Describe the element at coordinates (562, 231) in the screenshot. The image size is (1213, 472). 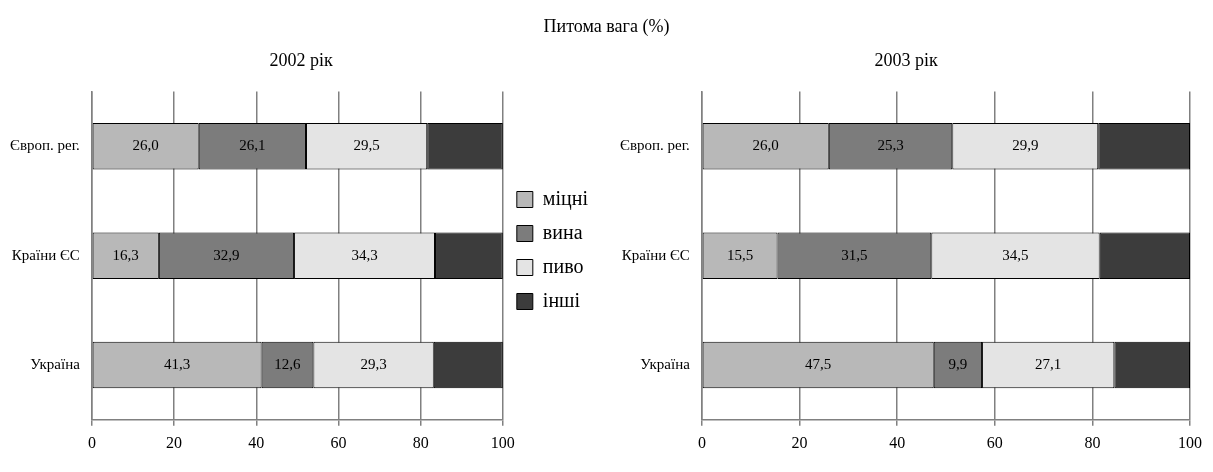
I see `legend-label: вина` at that location.